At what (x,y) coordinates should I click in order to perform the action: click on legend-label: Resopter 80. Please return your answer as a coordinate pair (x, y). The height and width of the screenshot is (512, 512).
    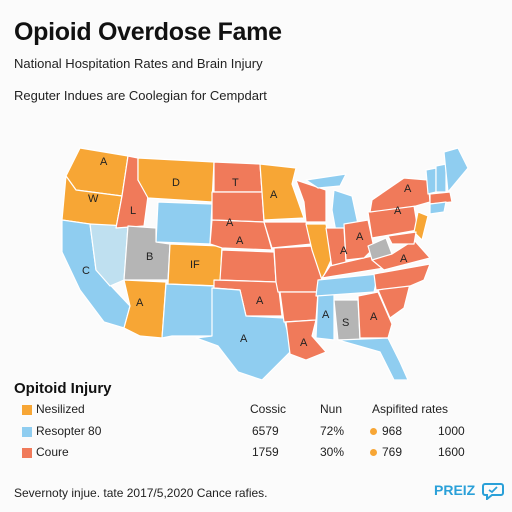
    Looking at the image, I should click on (69, 431).